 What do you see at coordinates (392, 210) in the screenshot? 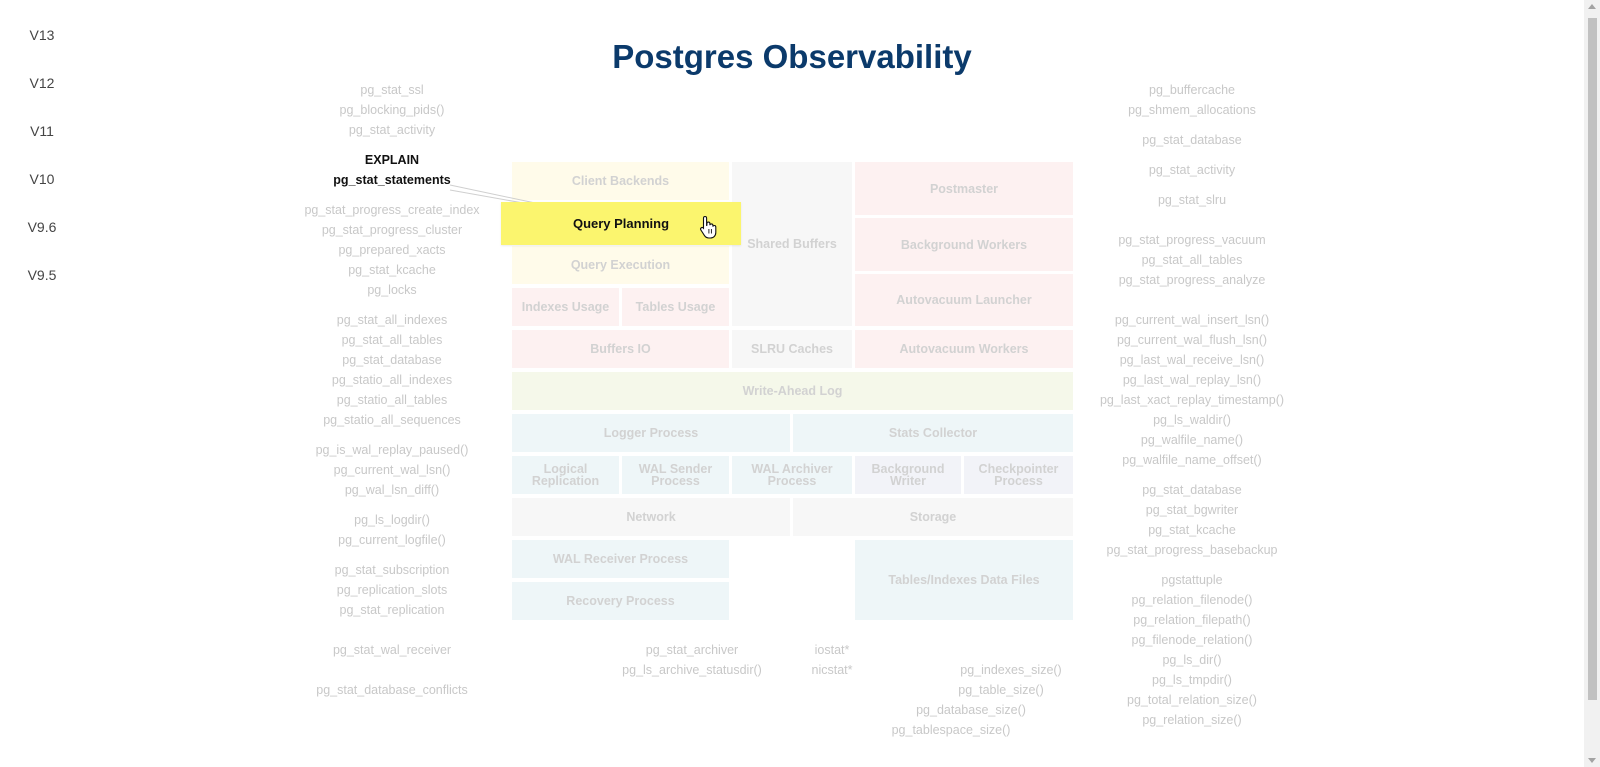
I see `fn-pg-stat-progress-create-index: pg_stat_progress_create_index` at bounding box center [392, 210].